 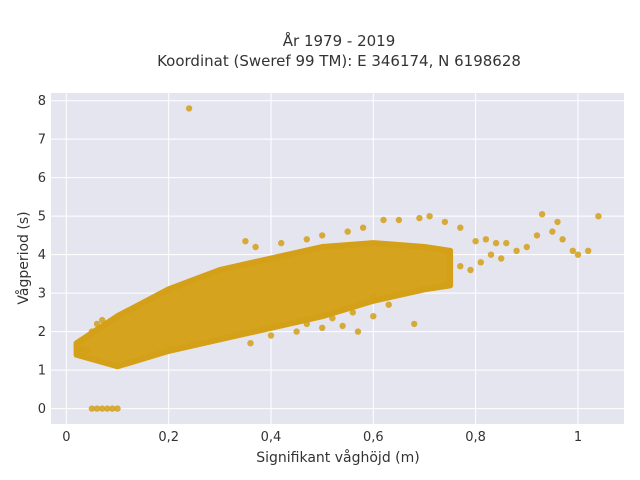 What do you see at coordinates (42, 409) in the screenshot?
I see `y-tick-label: 0` at bounding box center [42, 409].